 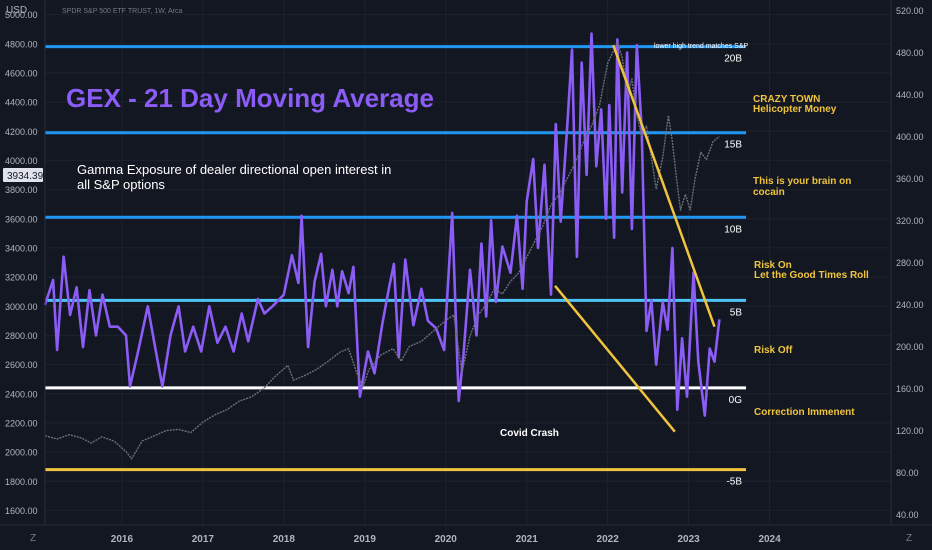 What do you see at coordinates (21, 190) in the screenshot?
I see `left-tick-label: 3800.00` at bounding box center [21, 190].